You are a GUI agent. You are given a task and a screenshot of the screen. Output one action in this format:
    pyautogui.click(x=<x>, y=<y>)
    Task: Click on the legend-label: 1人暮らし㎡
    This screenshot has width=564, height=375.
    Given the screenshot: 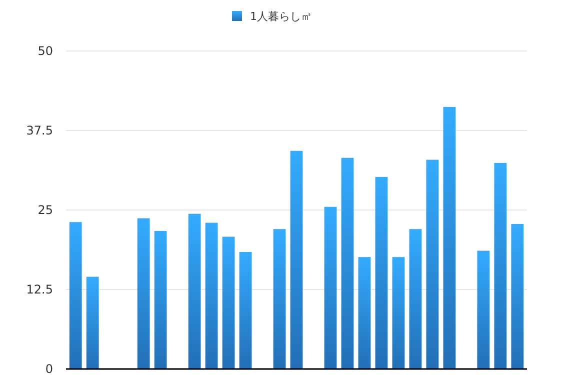 What is the action you would take?
    pyautogui.click(x=281, y=16)
    